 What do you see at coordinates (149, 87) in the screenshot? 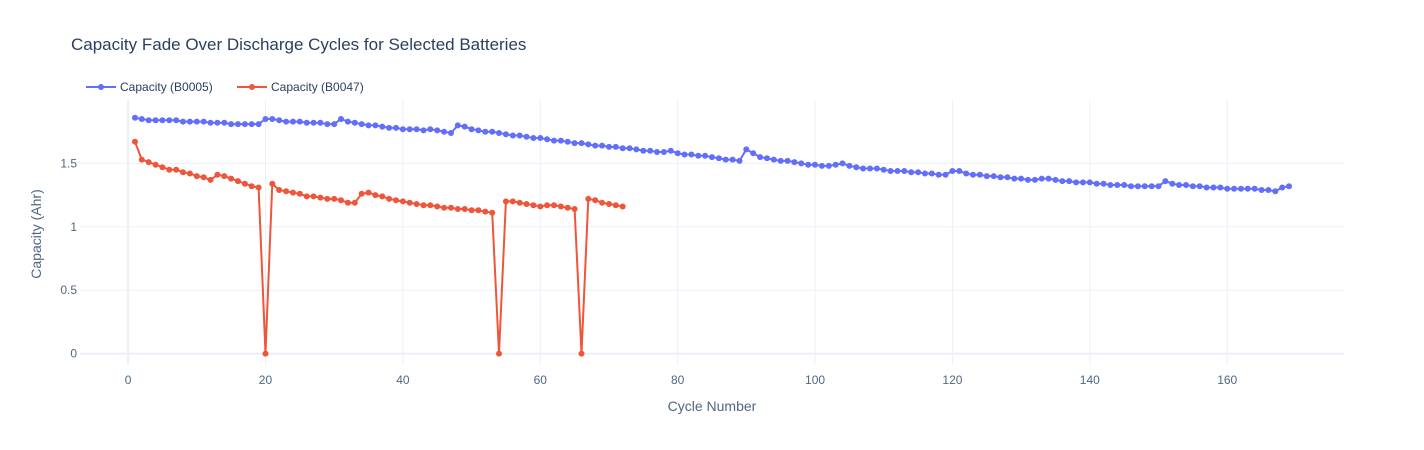
I see `legend-item-b0005: Capacity (B0005)` at bounding box center [149, 87].